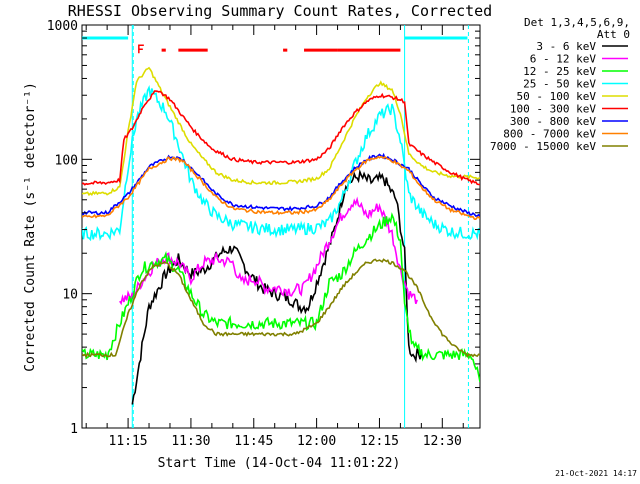  Describe the element at coordinates (66, 160) in the screenshot. I see `y-tick-label: 100` at that location.